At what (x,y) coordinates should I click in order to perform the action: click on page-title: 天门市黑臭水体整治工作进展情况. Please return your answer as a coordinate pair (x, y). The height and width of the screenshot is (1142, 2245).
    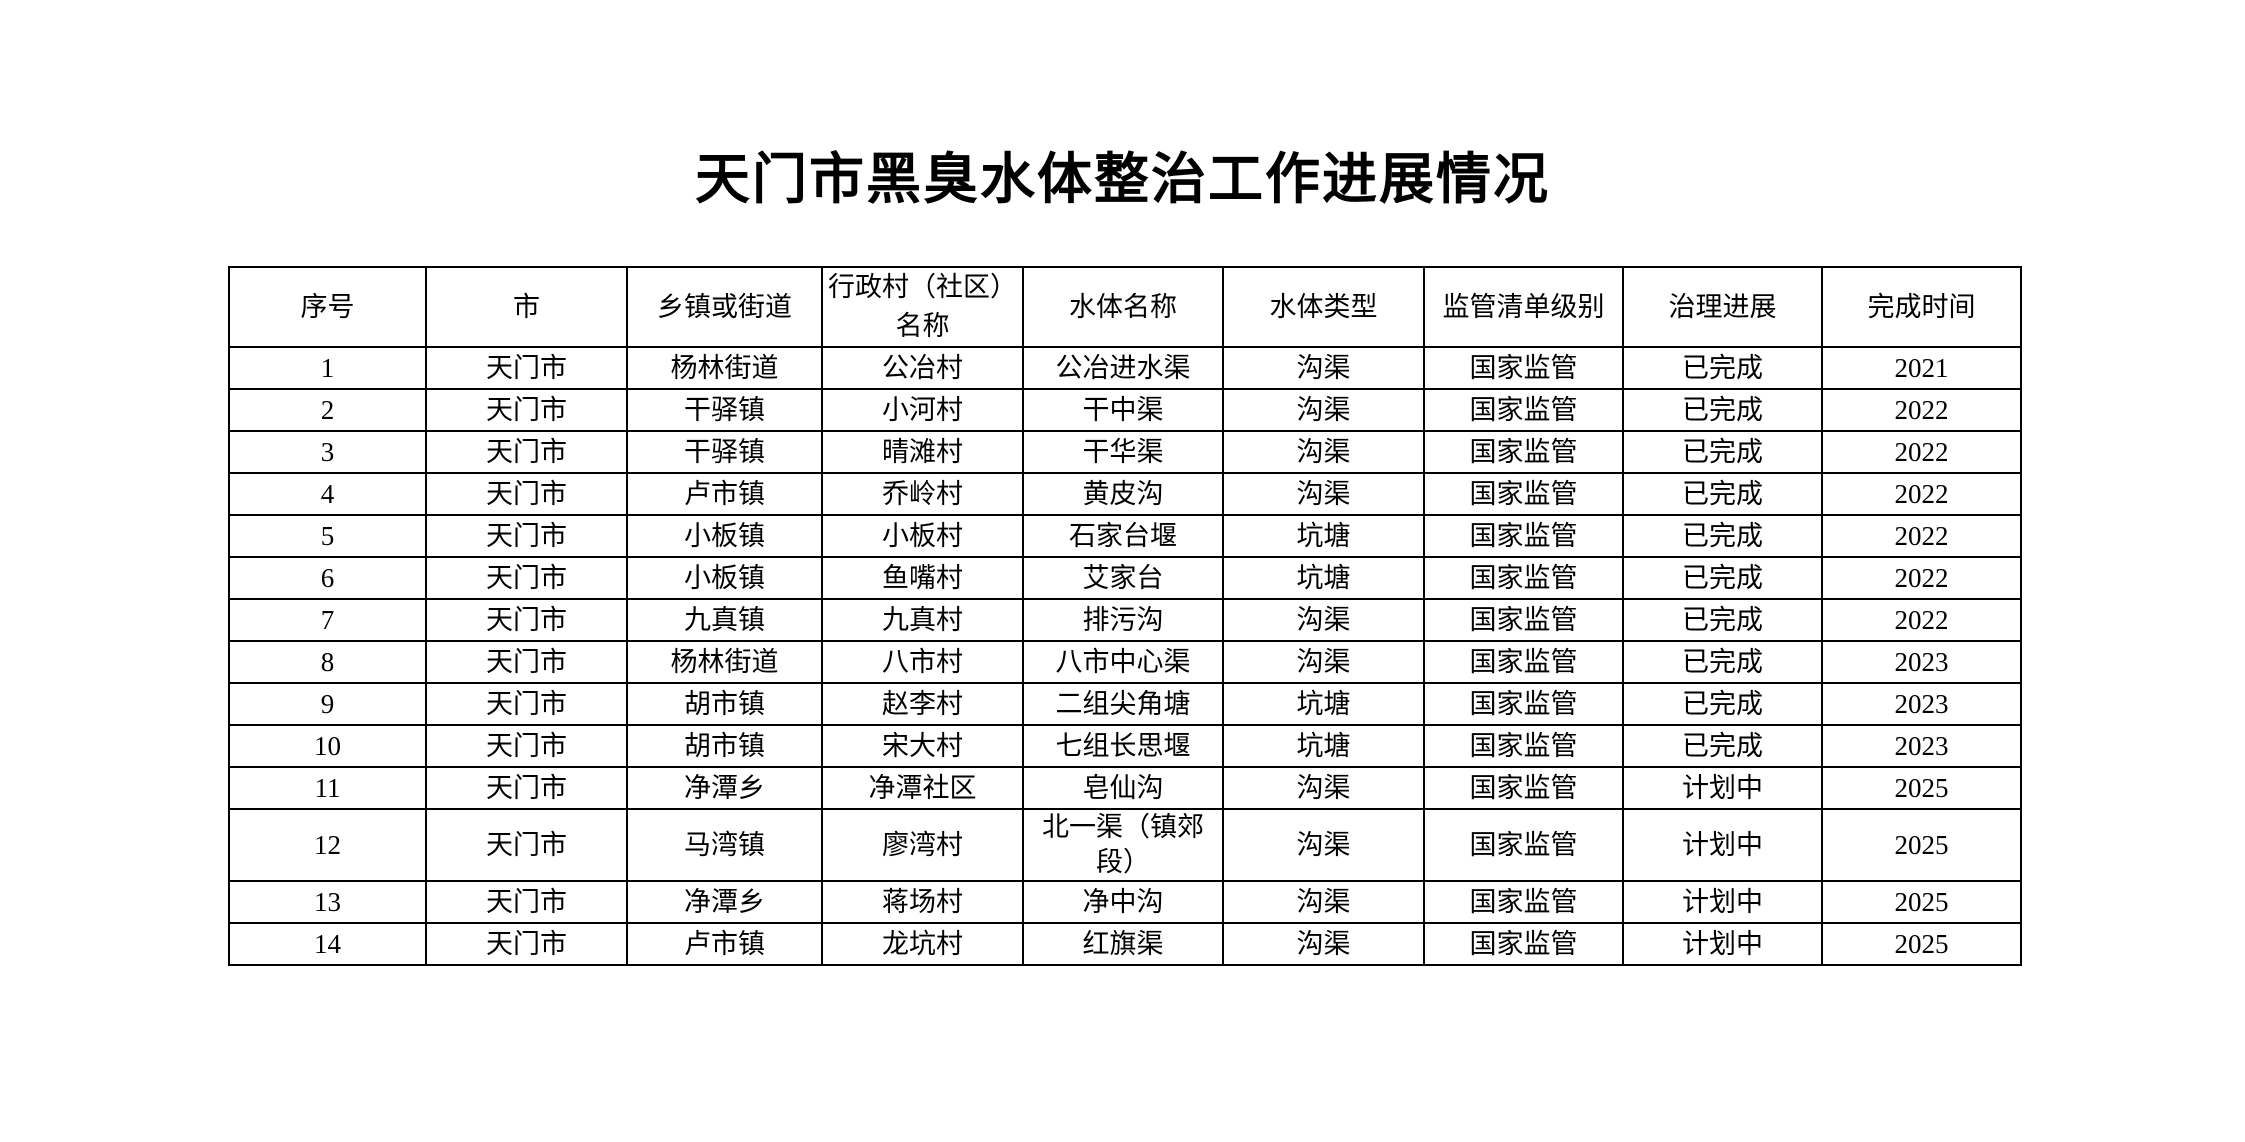
    Looking at the image, I should click on (1122, 179).